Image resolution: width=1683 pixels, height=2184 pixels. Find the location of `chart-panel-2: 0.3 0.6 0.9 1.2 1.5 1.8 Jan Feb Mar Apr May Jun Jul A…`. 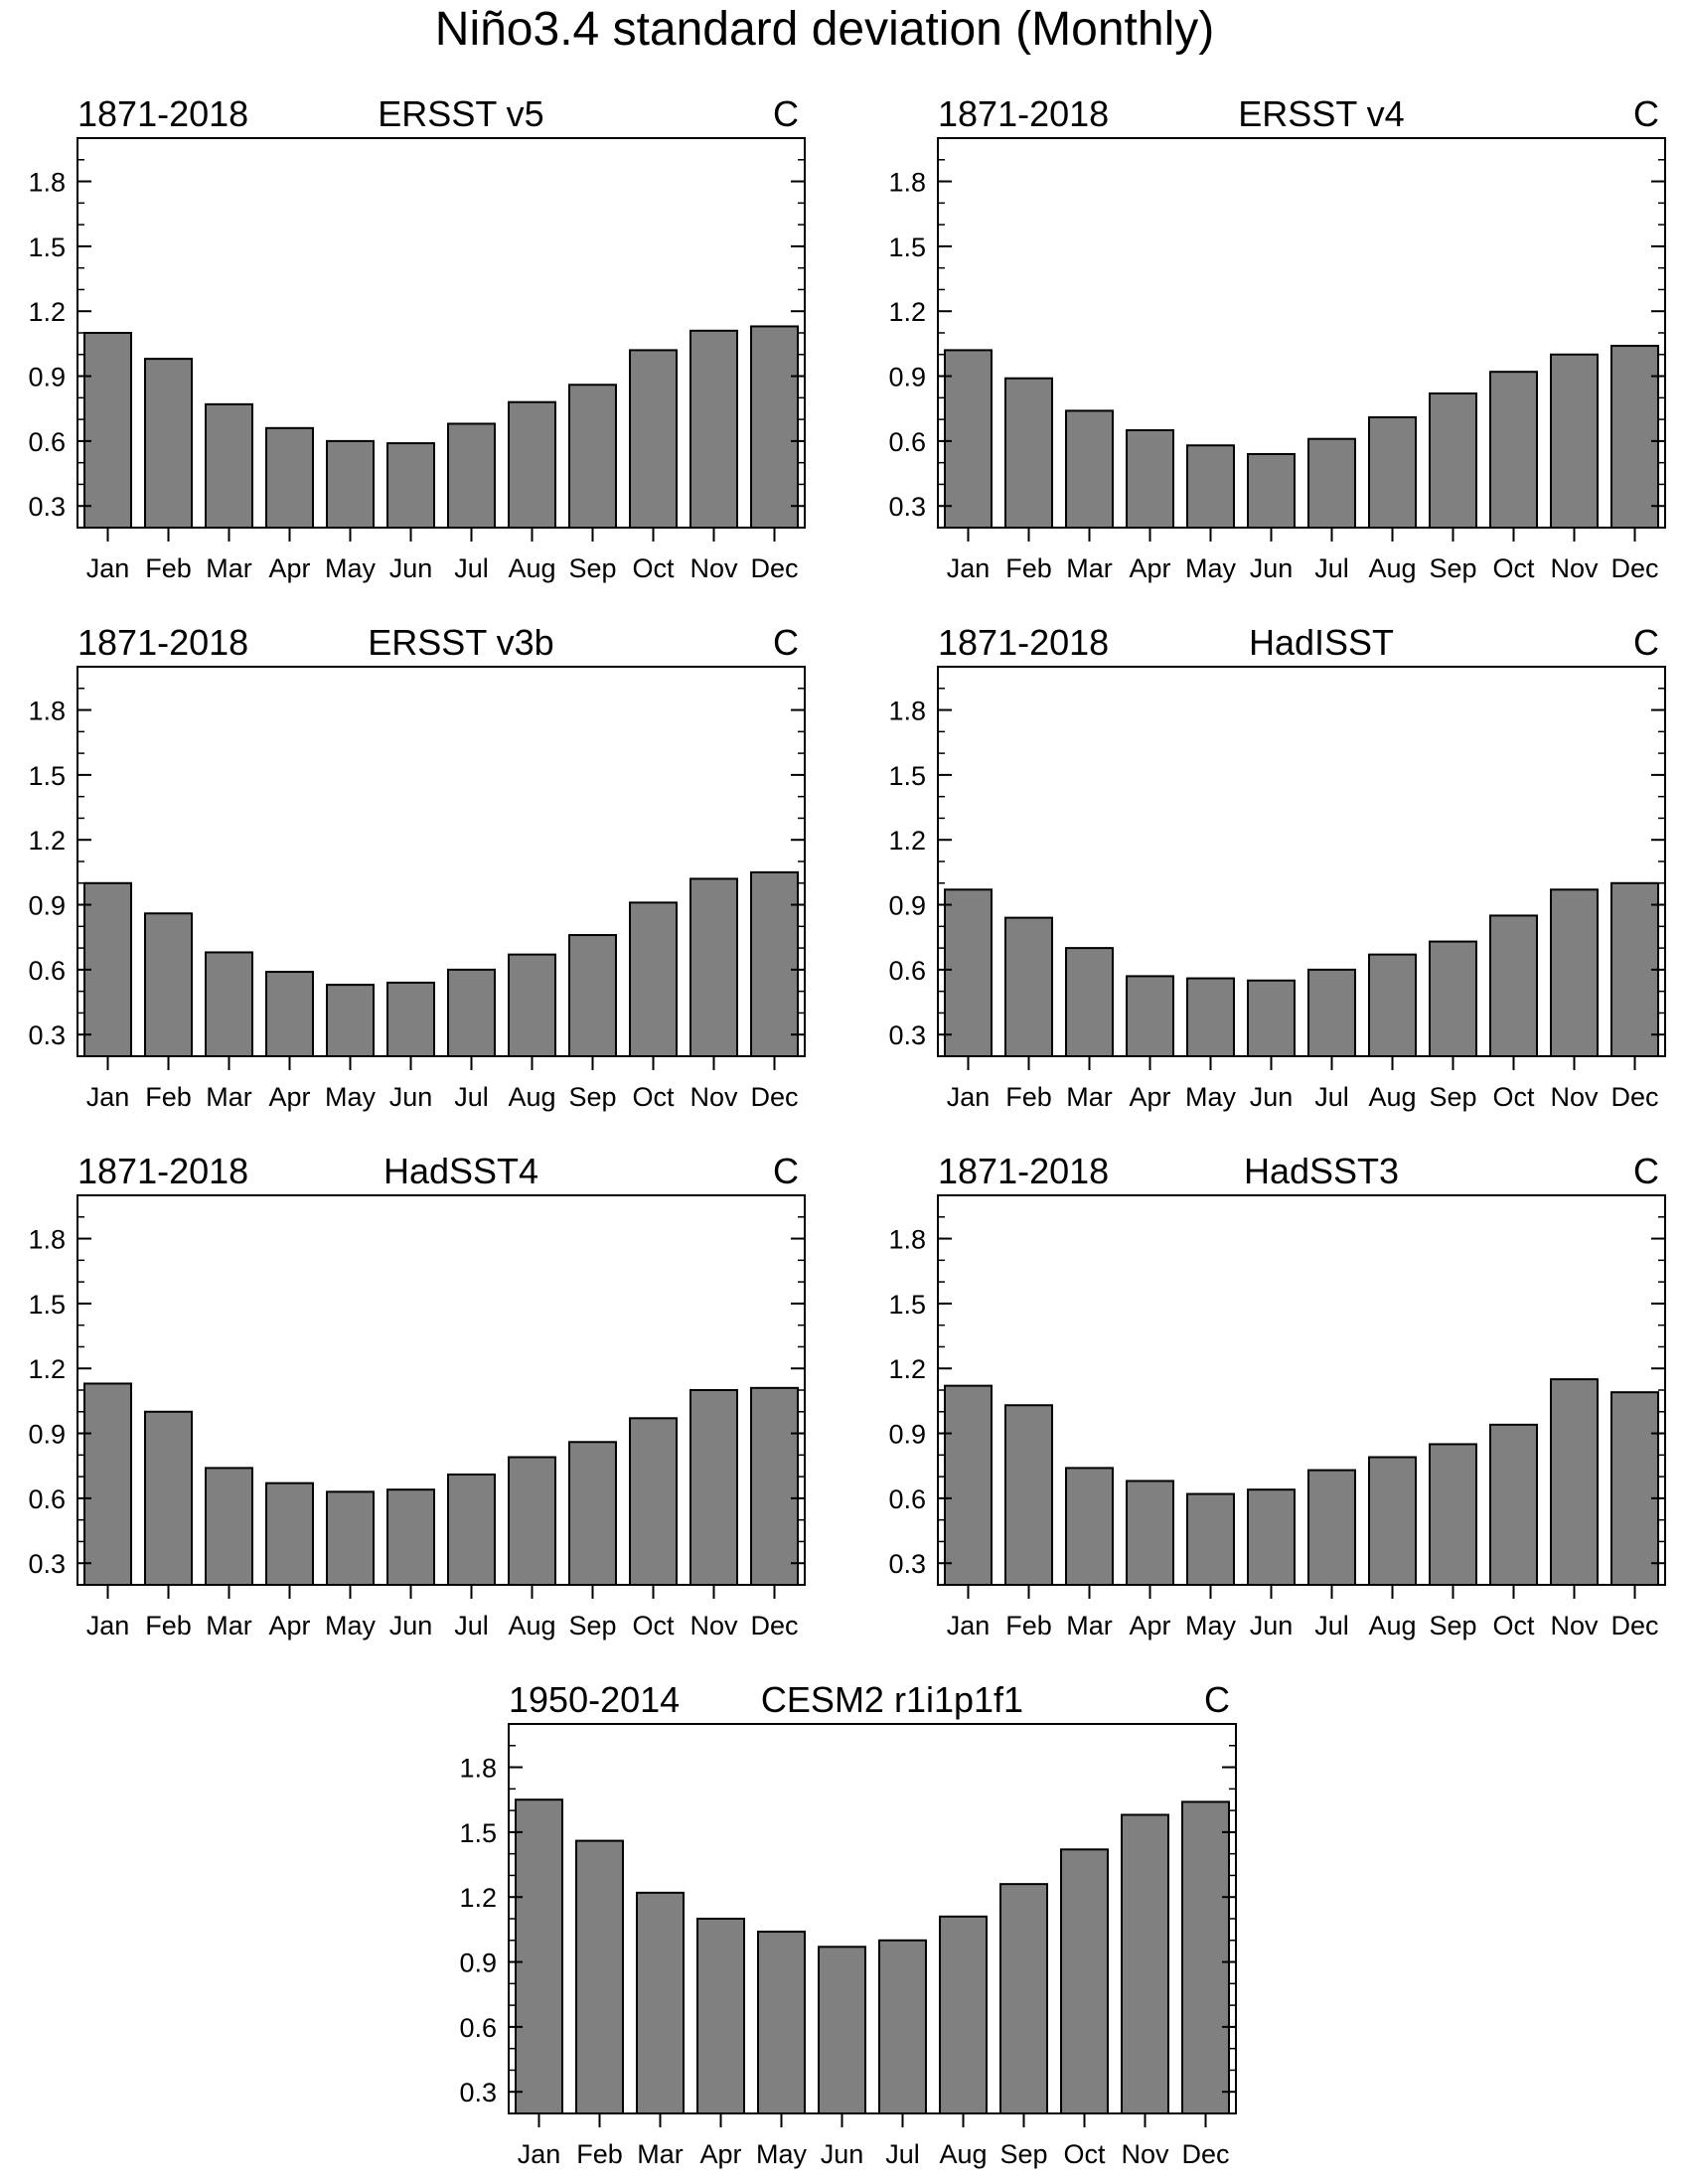

chart-panel-2: 0.3 0.6 0.9 1.2 1.5 1.8 Jan Feb Mar Apr May Jun Jul A… is located at coordinates (1277, 338).